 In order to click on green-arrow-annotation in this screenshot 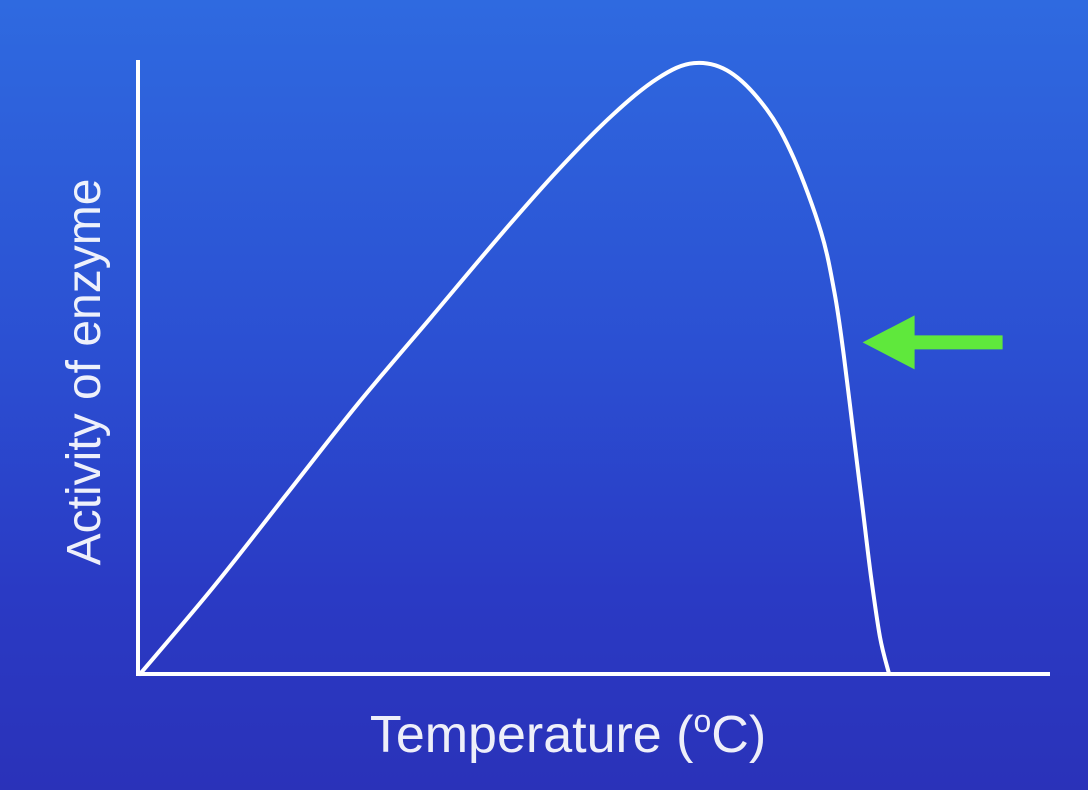, I will do `click(932, 342)`.